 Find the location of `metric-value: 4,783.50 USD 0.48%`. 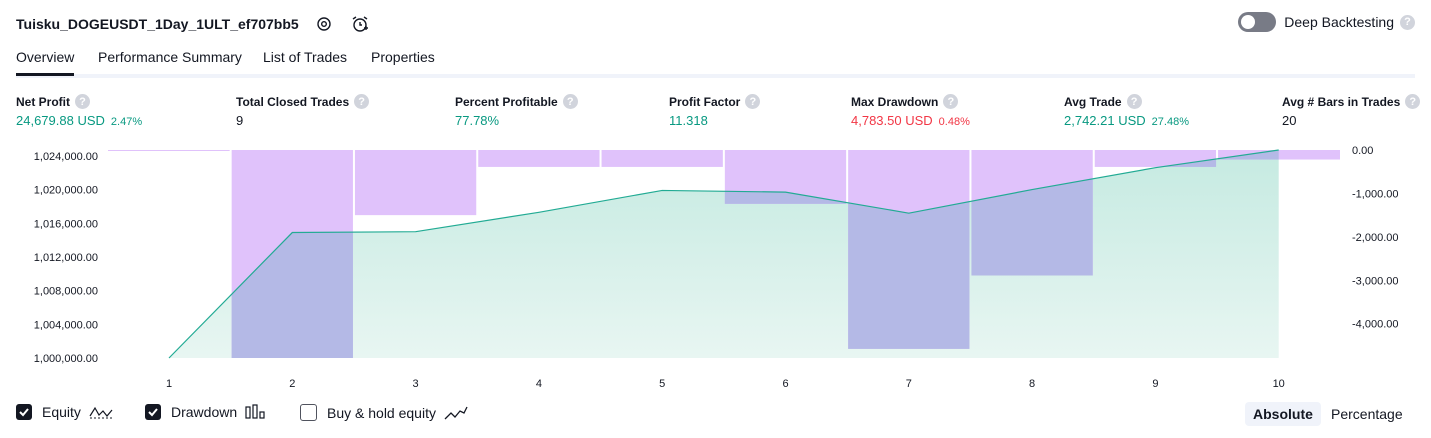

metric-value: 4,783.50 USD 0.48% is located at coordinates (910, 120).